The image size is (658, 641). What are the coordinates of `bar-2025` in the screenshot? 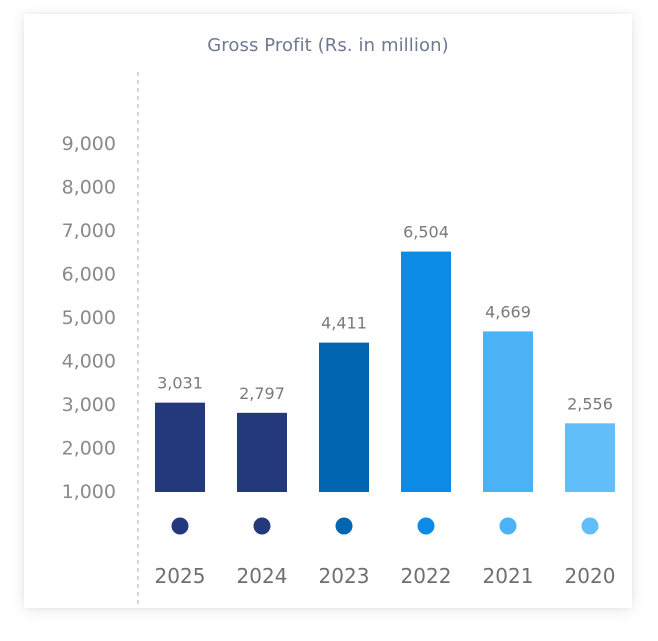 It's located at (180, 447).